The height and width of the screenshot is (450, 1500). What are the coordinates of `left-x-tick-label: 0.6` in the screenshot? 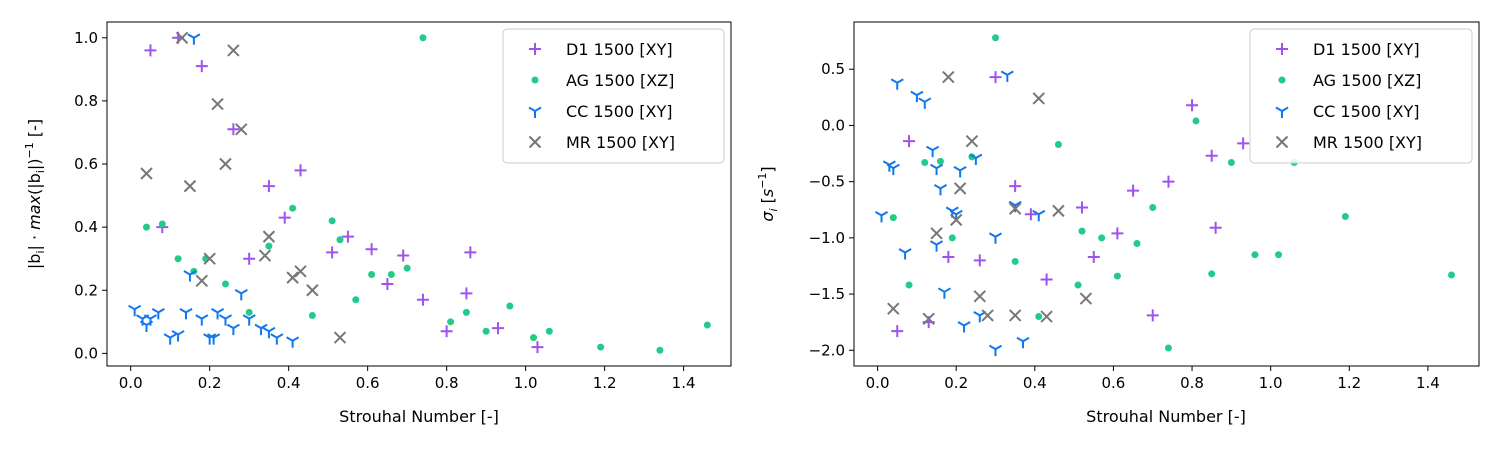 It's located at (368, 383).